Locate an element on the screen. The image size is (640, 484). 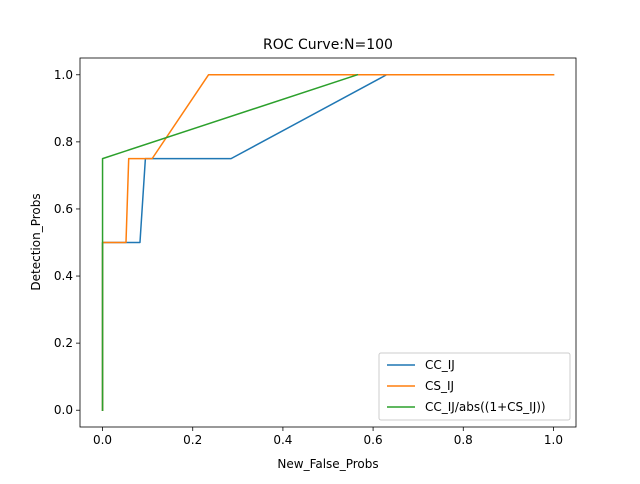
y-tick-label: 1.0 is located at coordinates (63, 75).